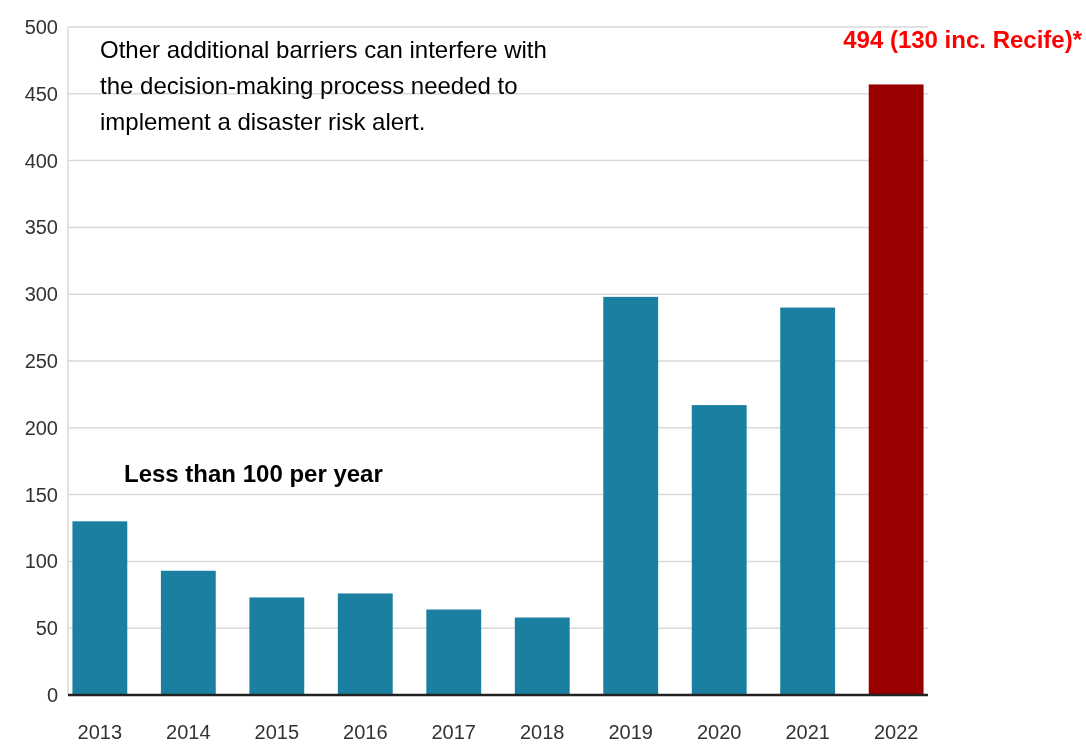  I want to click on y-tick-label: 500, so click(41, 27).